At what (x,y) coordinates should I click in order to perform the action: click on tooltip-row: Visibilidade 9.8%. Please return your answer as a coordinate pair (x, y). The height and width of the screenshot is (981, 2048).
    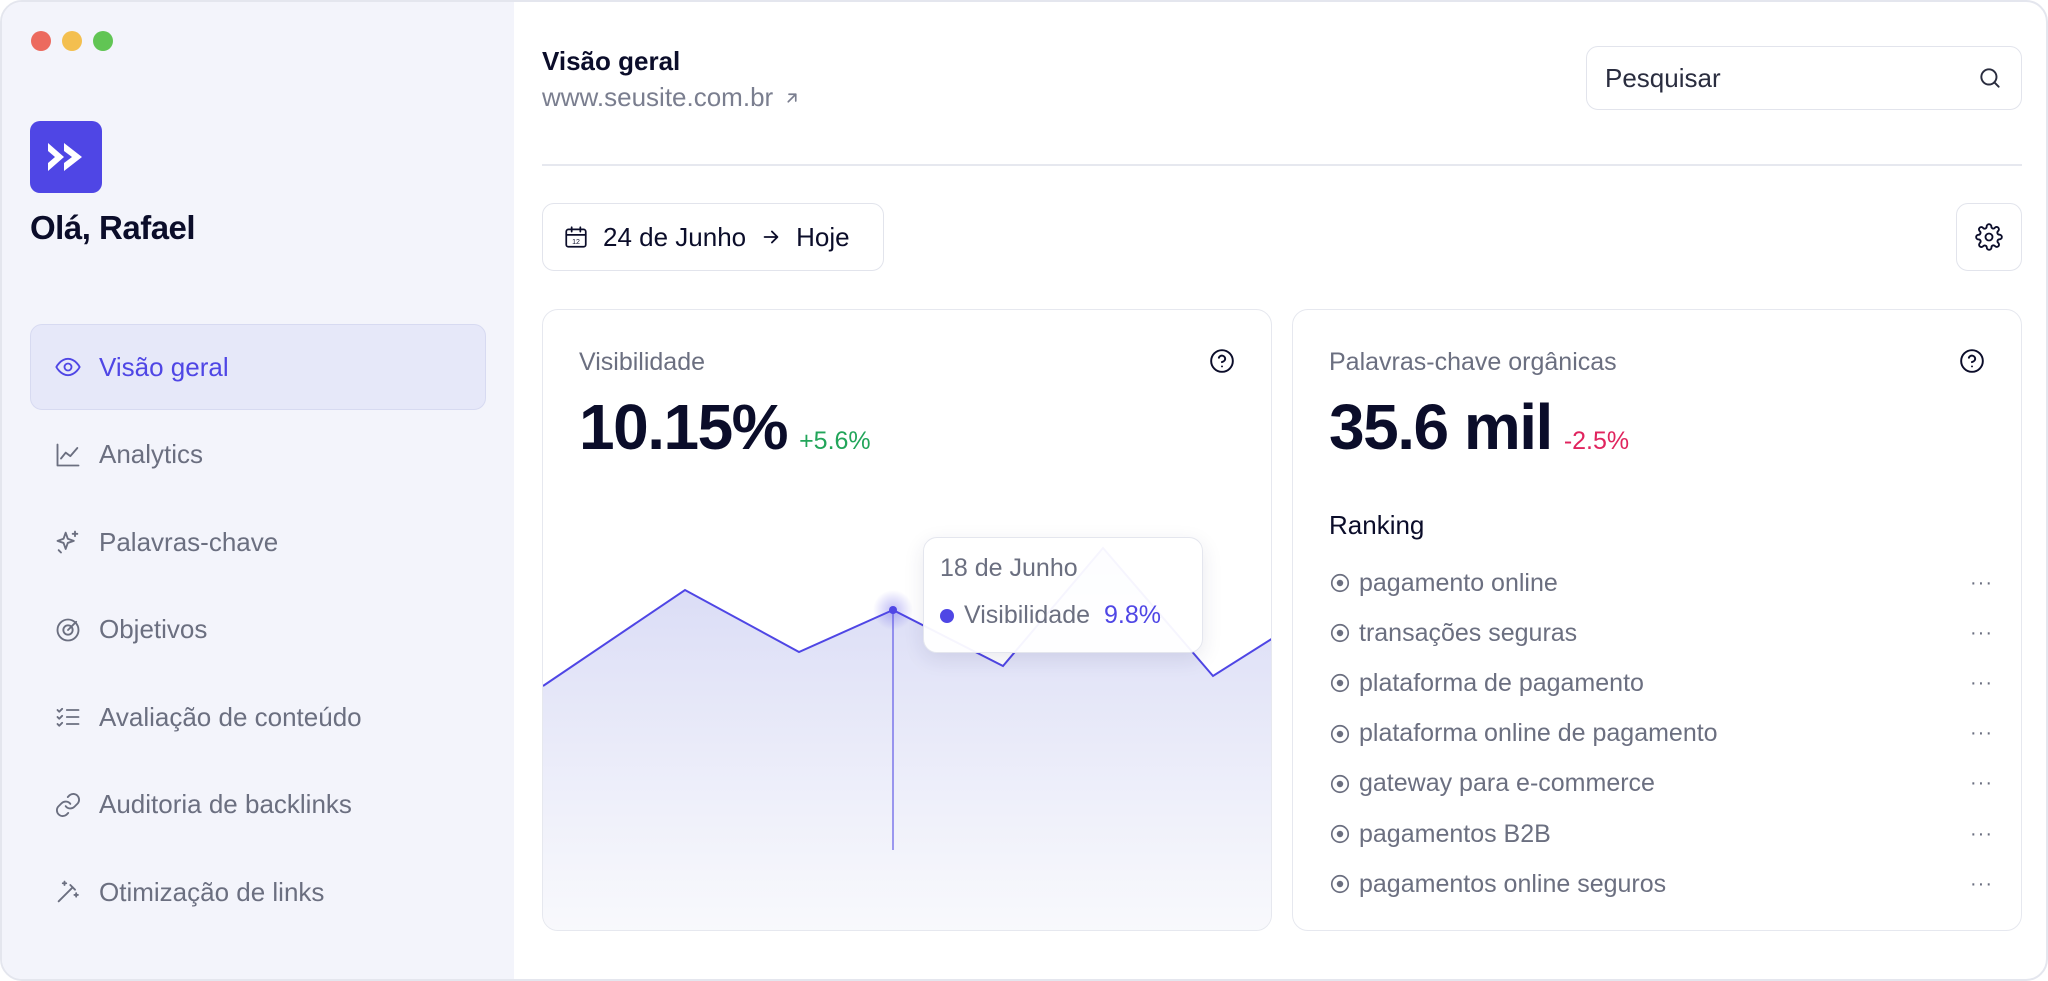
    Looking at the image, I should click on (1063, 615).